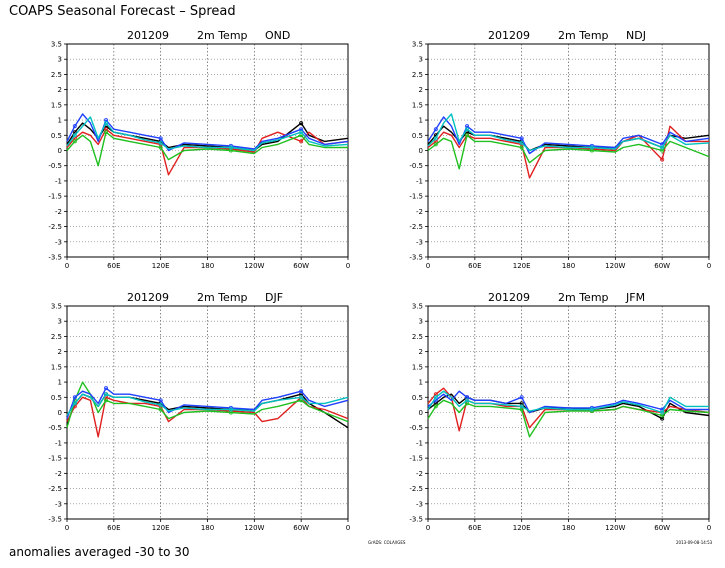 The image size is (725, 568). Describe the element at coordinates (274, 297) in the screenshot. I see `panel-title-season: DJF` at that location.